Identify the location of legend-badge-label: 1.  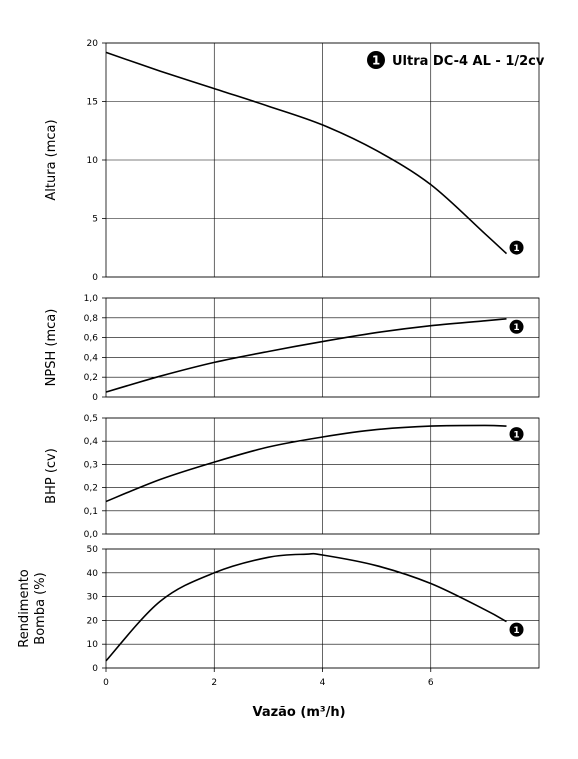
(376, 61).